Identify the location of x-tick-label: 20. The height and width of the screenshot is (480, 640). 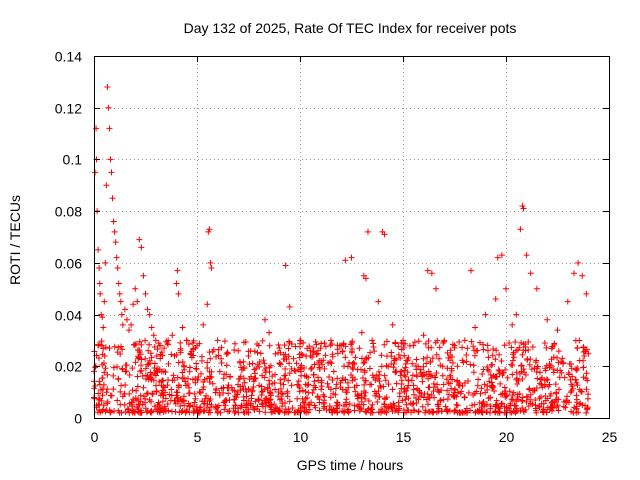
(507, 437).